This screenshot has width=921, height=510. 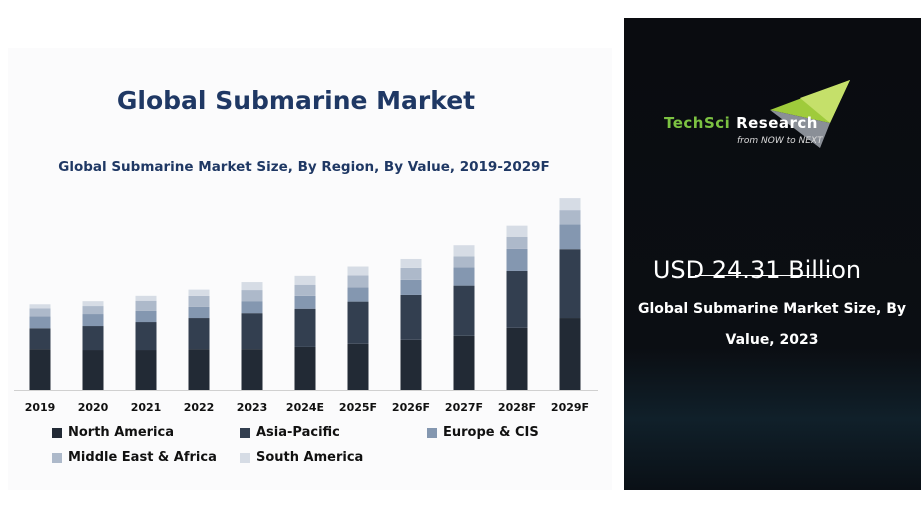 I want to click on legend-item: Middle East & Africa, so click(x=134, y=457).